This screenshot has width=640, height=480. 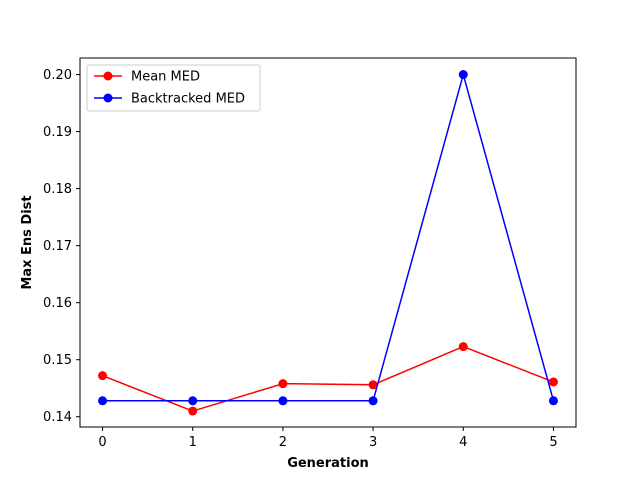 I want to click on y-tick-label: 0.14, so click(x=57, y=417).